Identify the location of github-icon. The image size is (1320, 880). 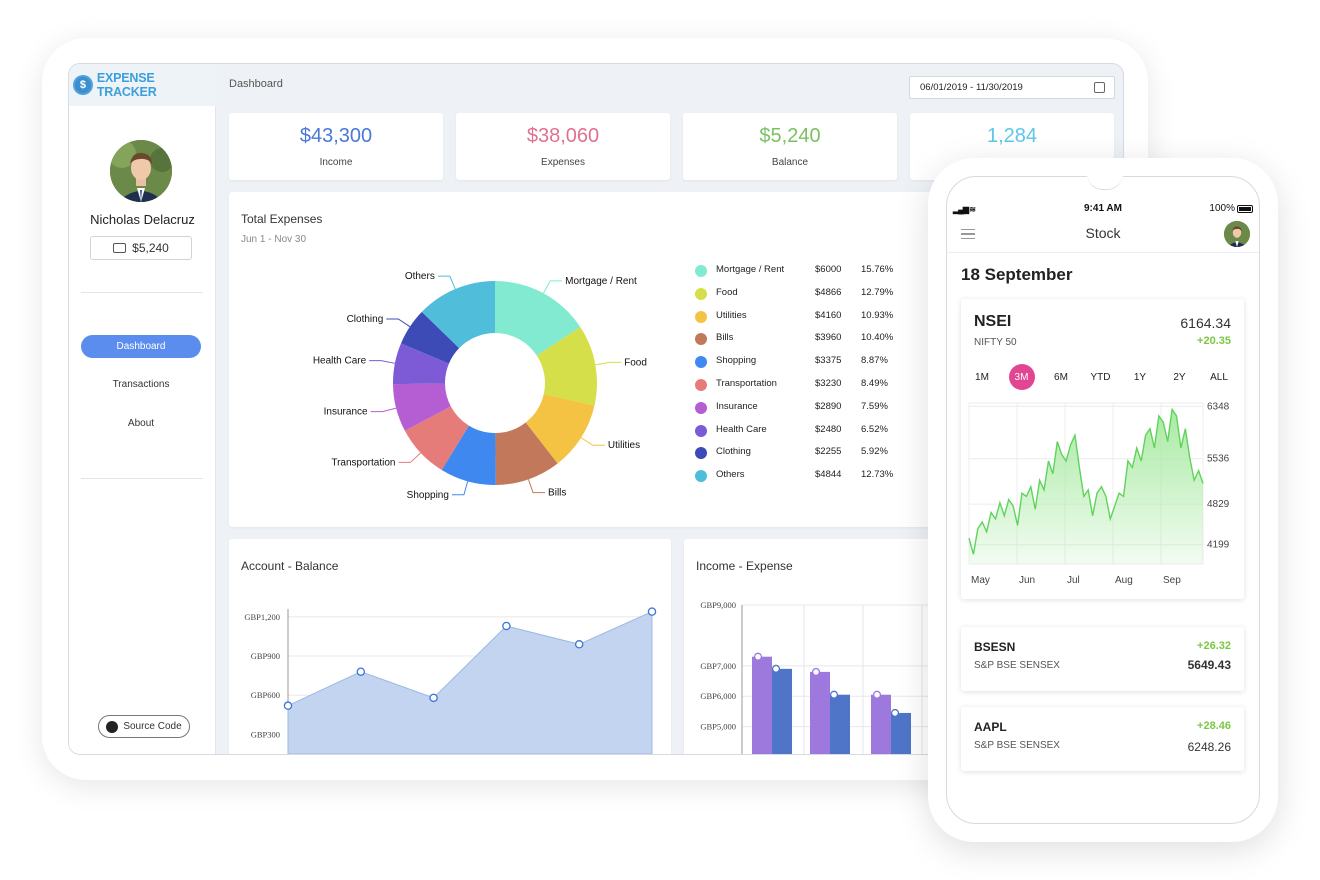
(112, 726).